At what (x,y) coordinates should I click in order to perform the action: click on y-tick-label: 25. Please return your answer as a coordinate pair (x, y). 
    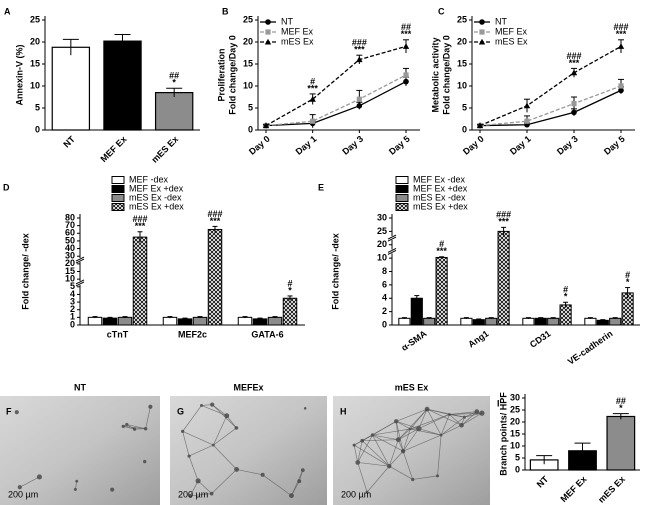
    Looking at the image, I should click on (382, 231).